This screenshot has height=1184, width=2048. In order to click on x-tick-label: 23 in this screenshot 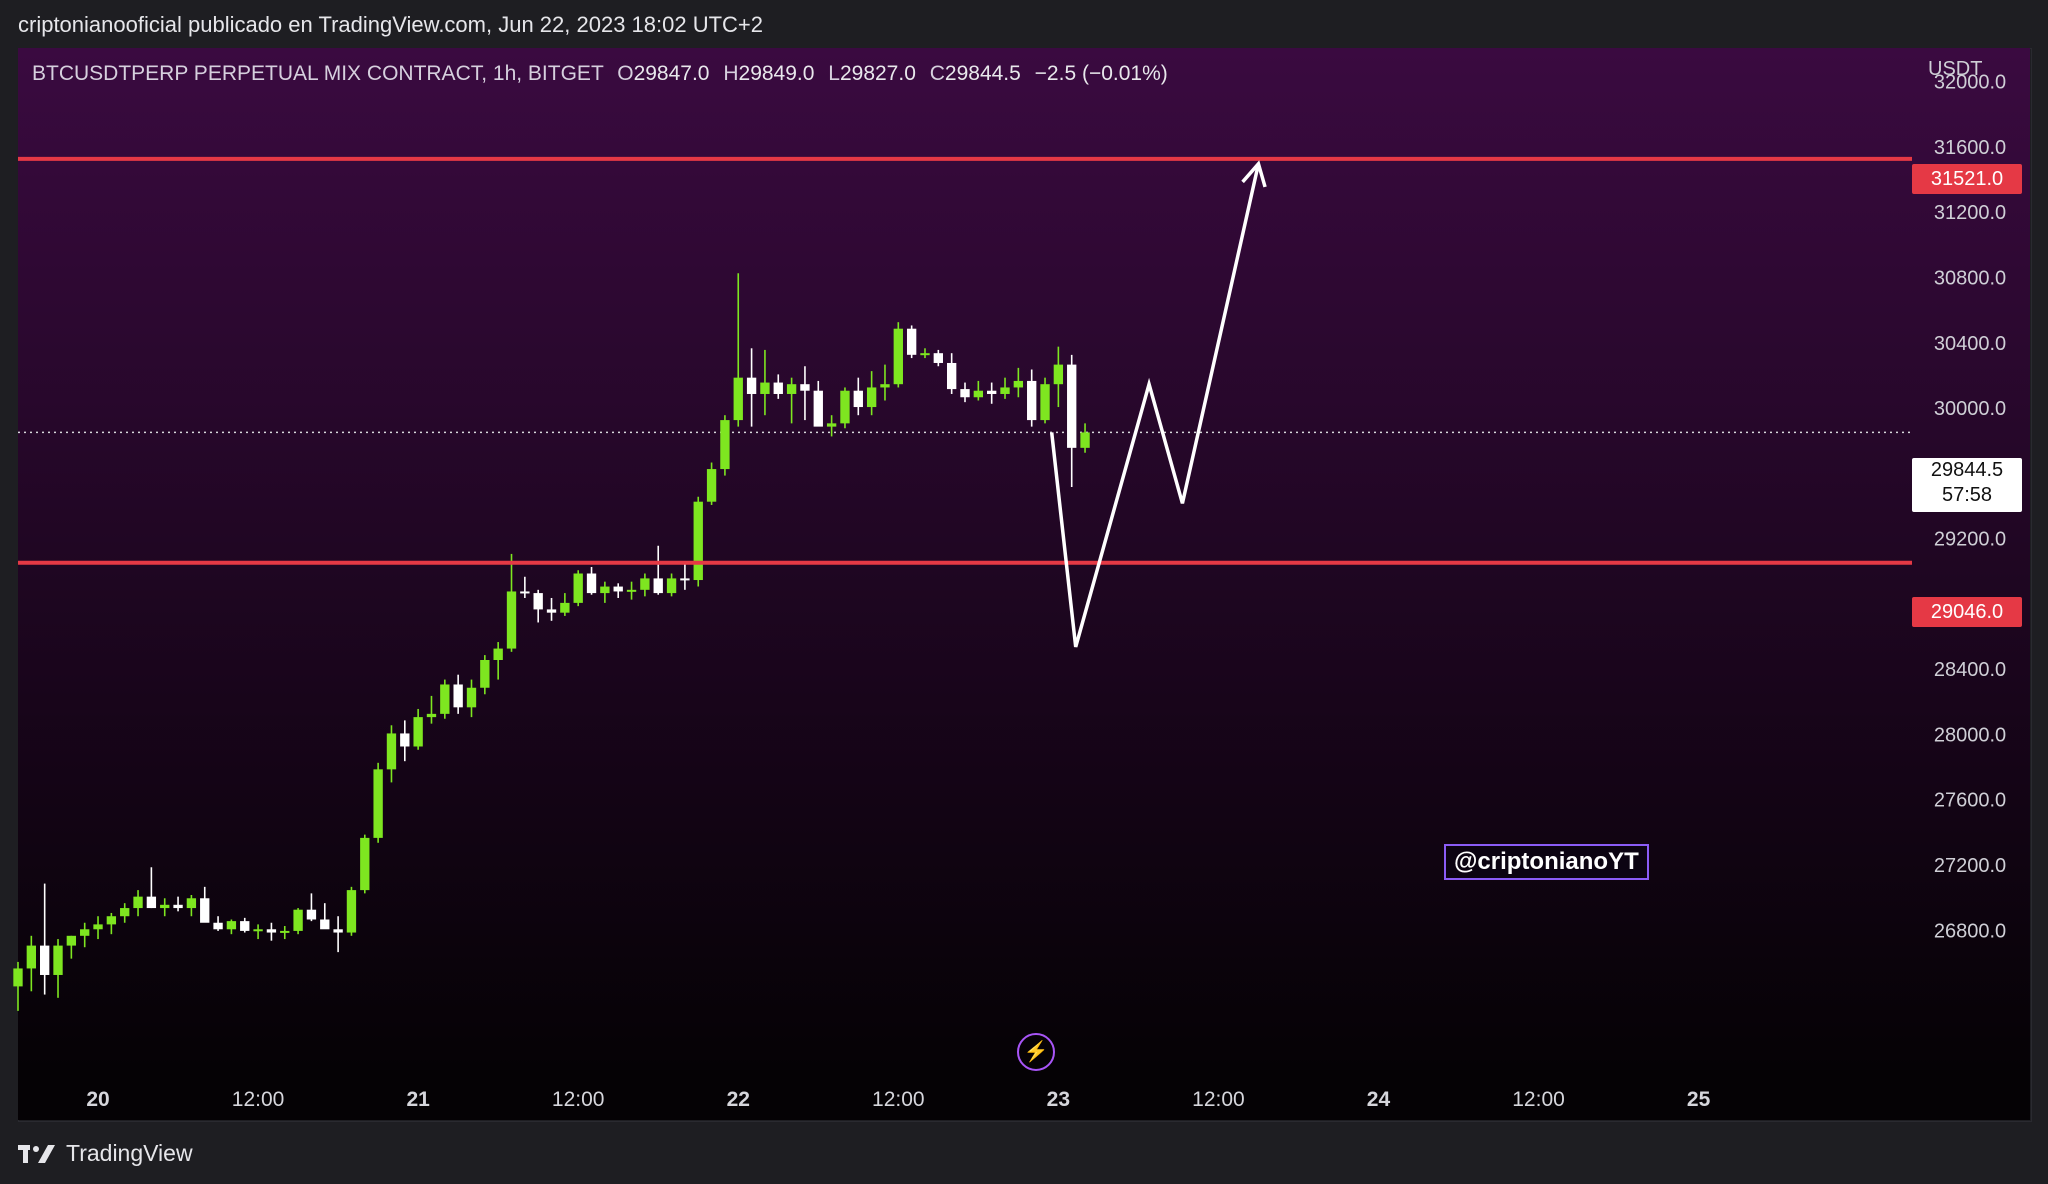, I will do `click(1058, 1099)`.